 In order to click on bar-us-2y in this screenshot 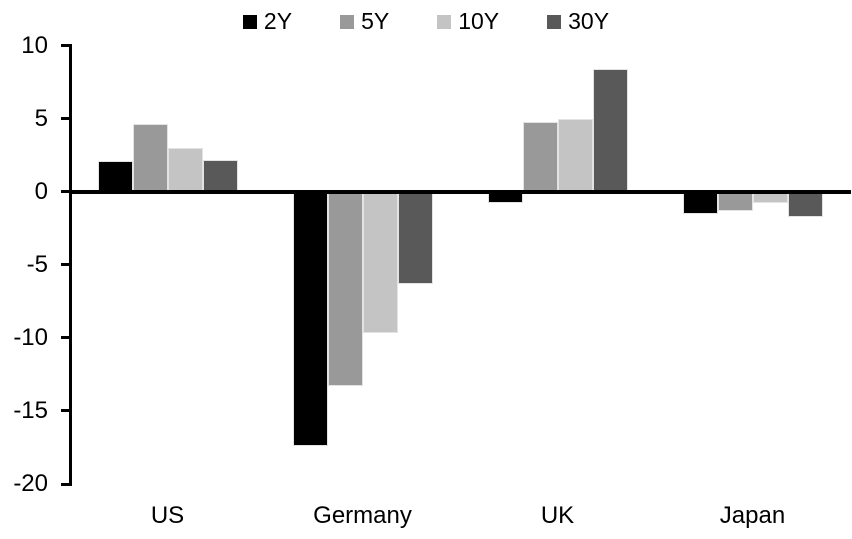, I will do `click(115, 176)`.